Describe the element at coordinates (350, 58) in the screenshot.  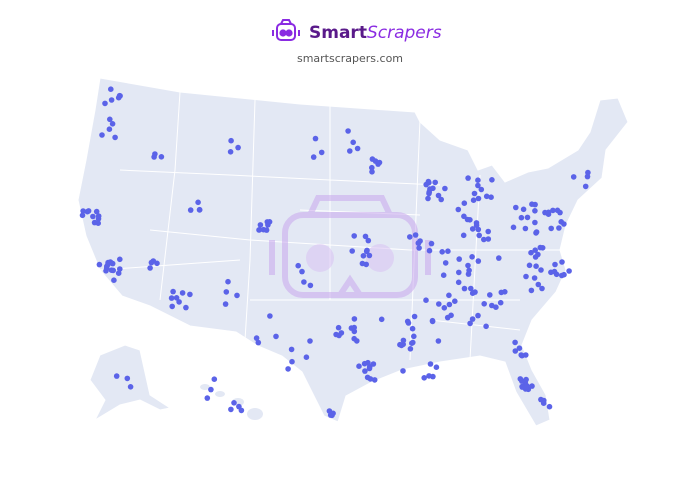
I see `brand-url: smartscrapers.com` at that location.